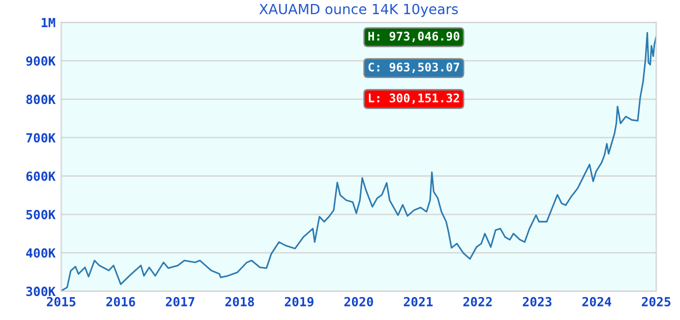 Image resolution: width=680 pixels, height=320 pixels. I want to click on x-tick-label: 2024, so click(597, 301).